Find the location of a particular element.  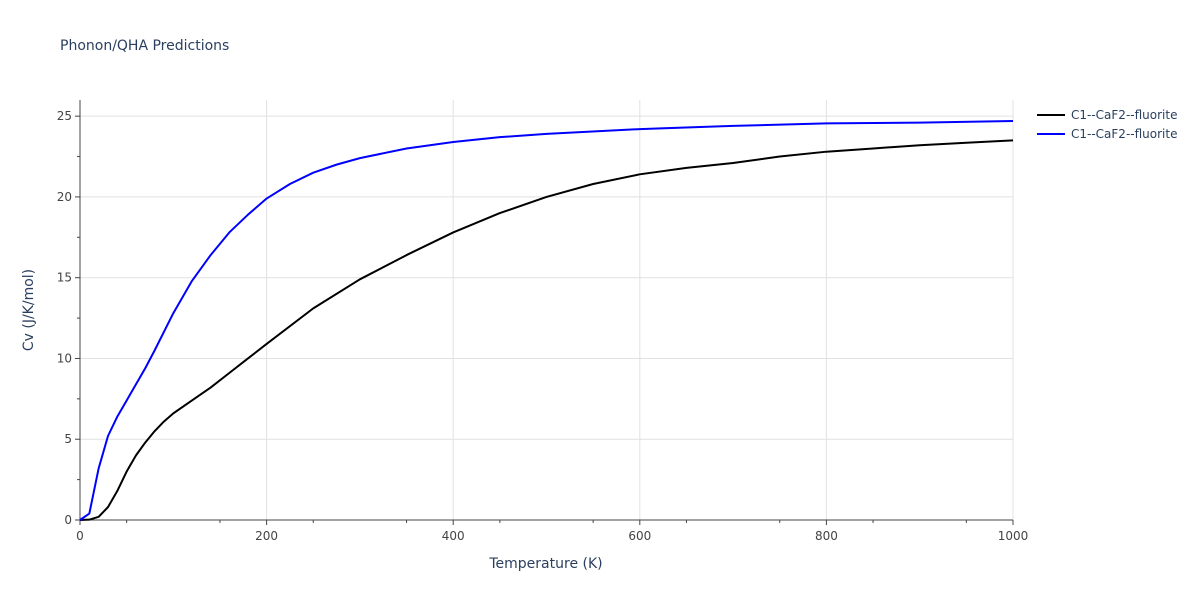

y-tick-label: 20 is located at coordinates (64, 197).